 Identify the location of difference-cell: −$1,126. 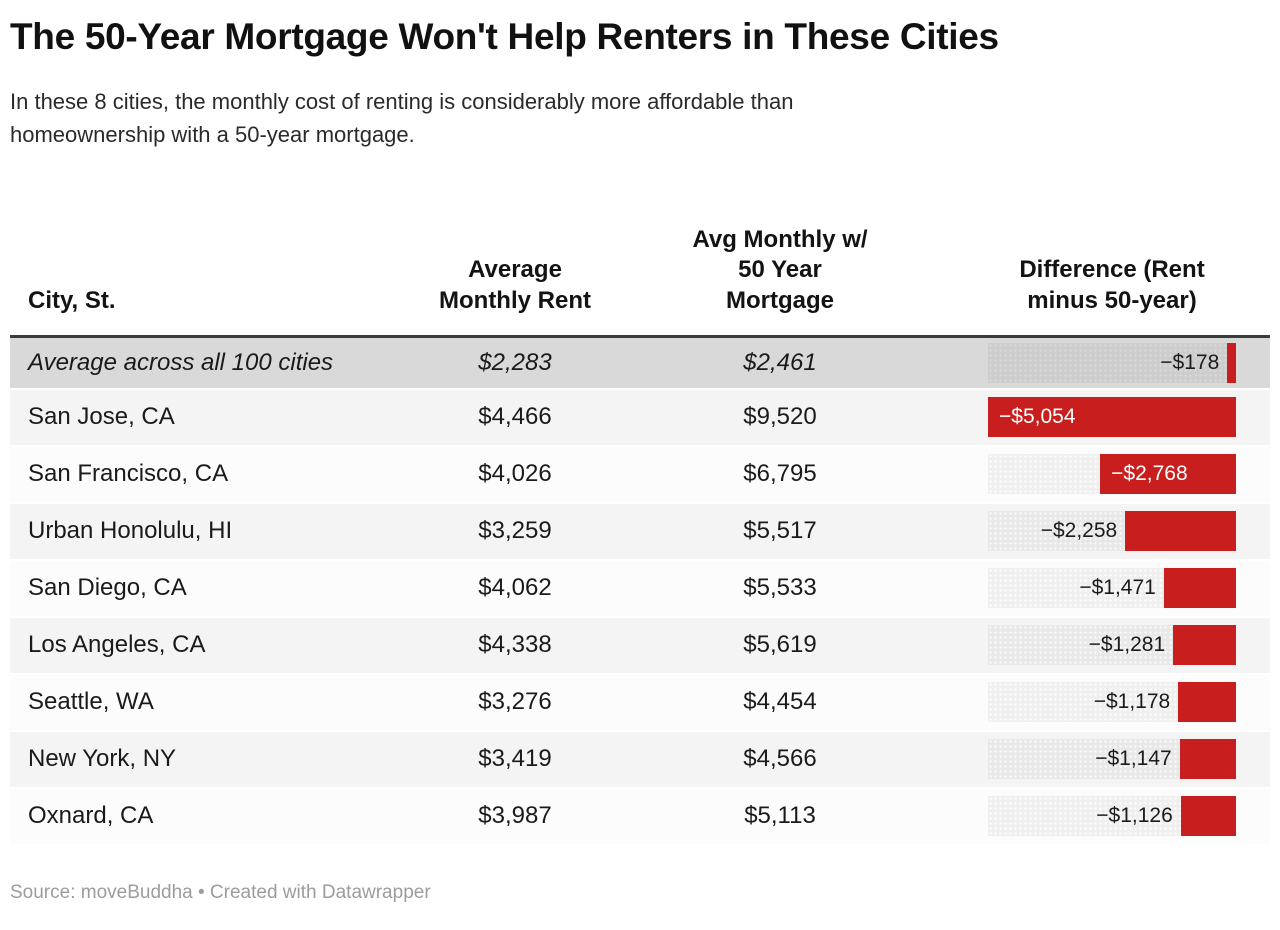
(1095, 816).